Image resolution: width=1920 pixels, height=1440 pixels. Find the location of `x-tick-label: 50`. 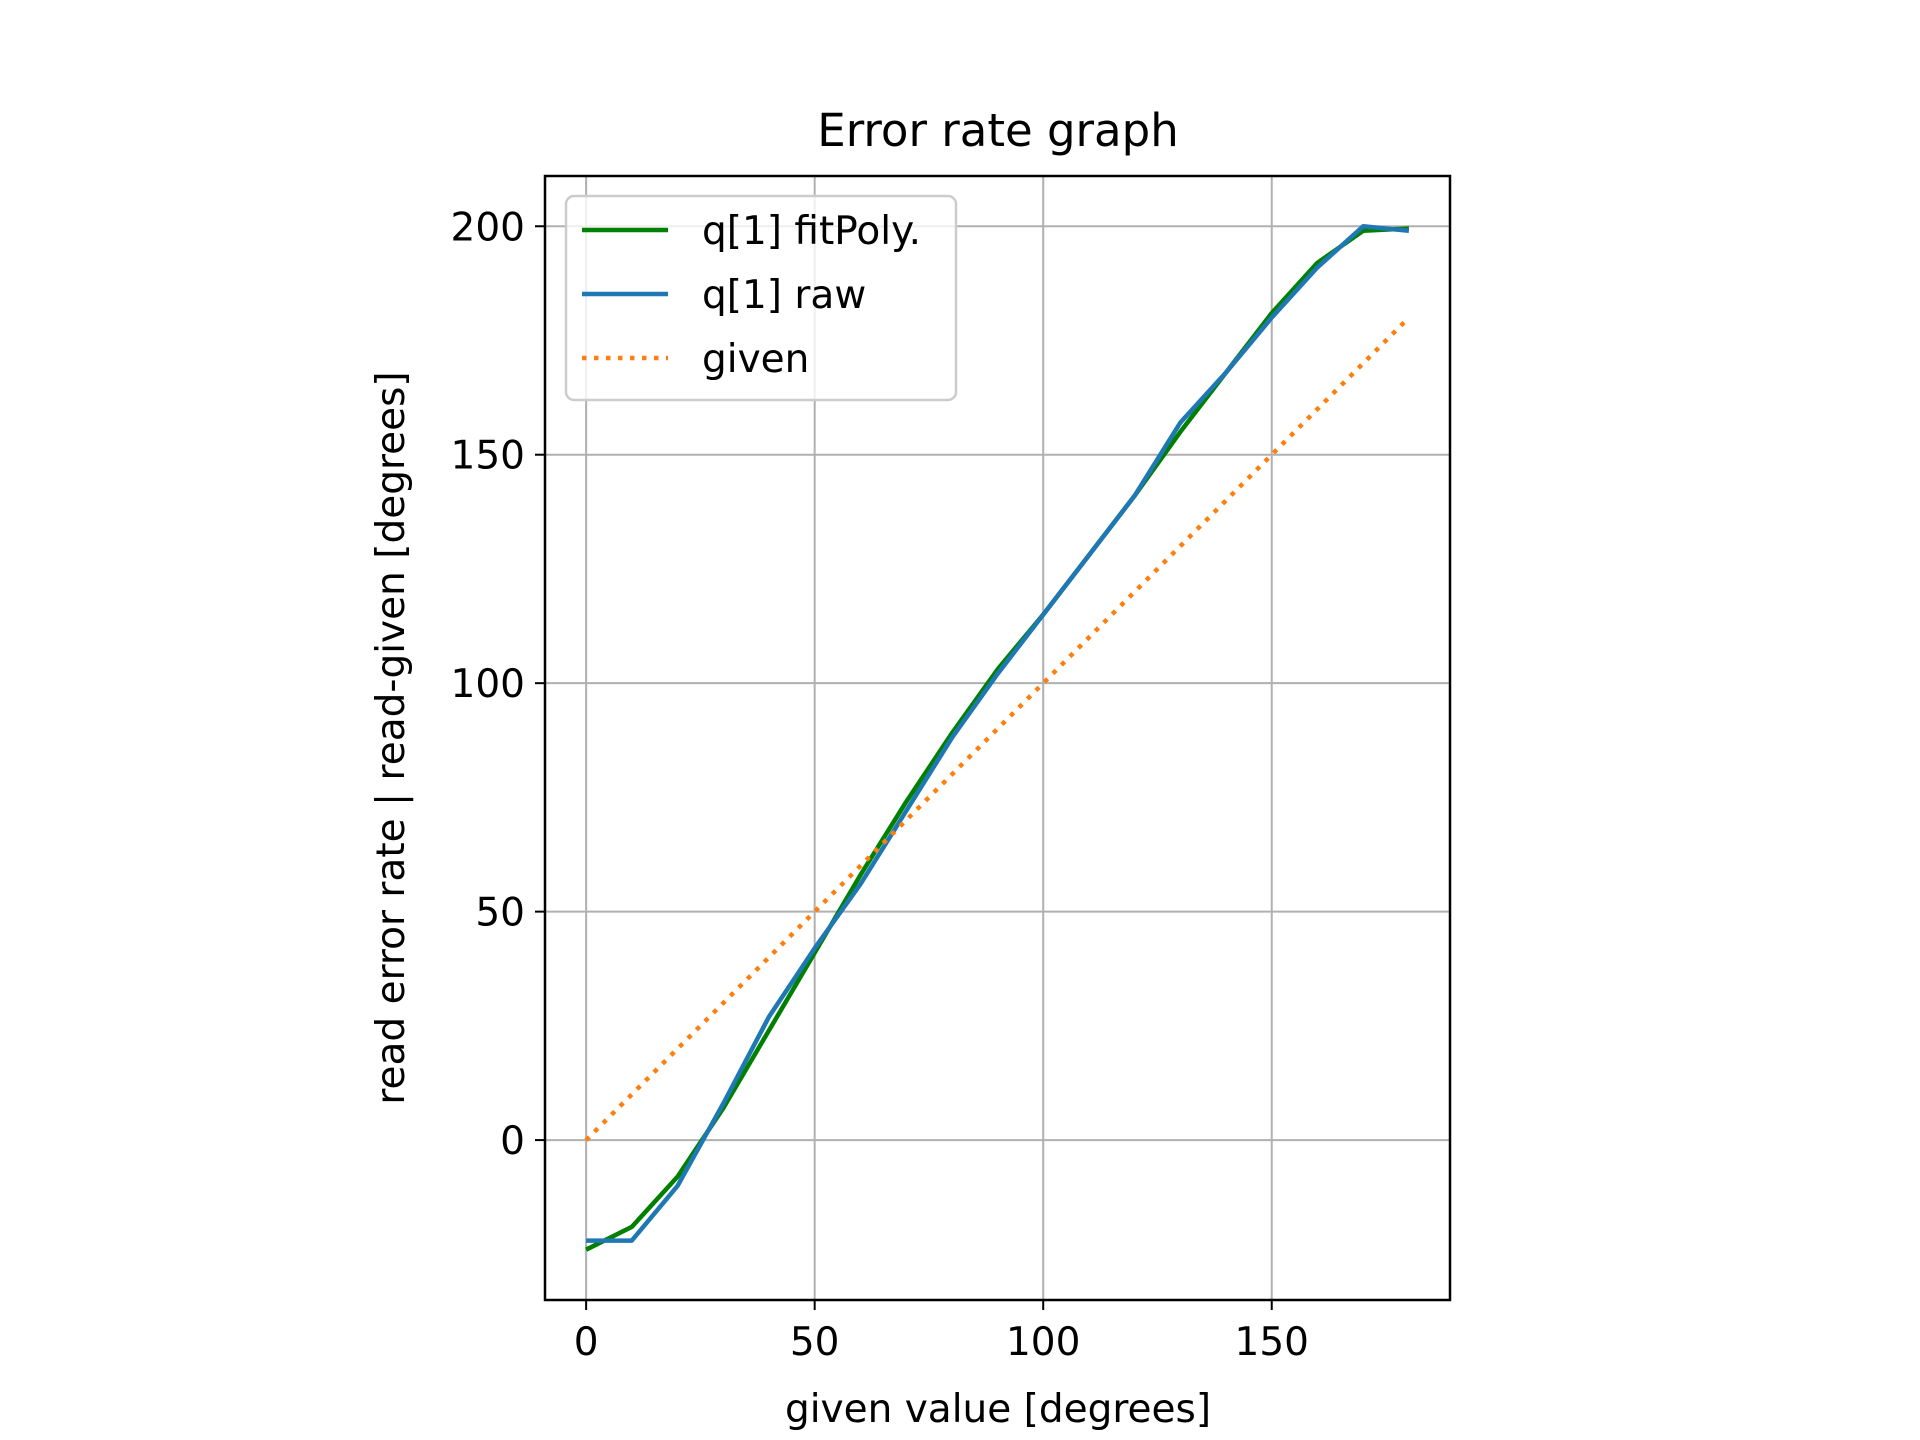

x-tick-label: 50 is located at coordinates (815, 1342).